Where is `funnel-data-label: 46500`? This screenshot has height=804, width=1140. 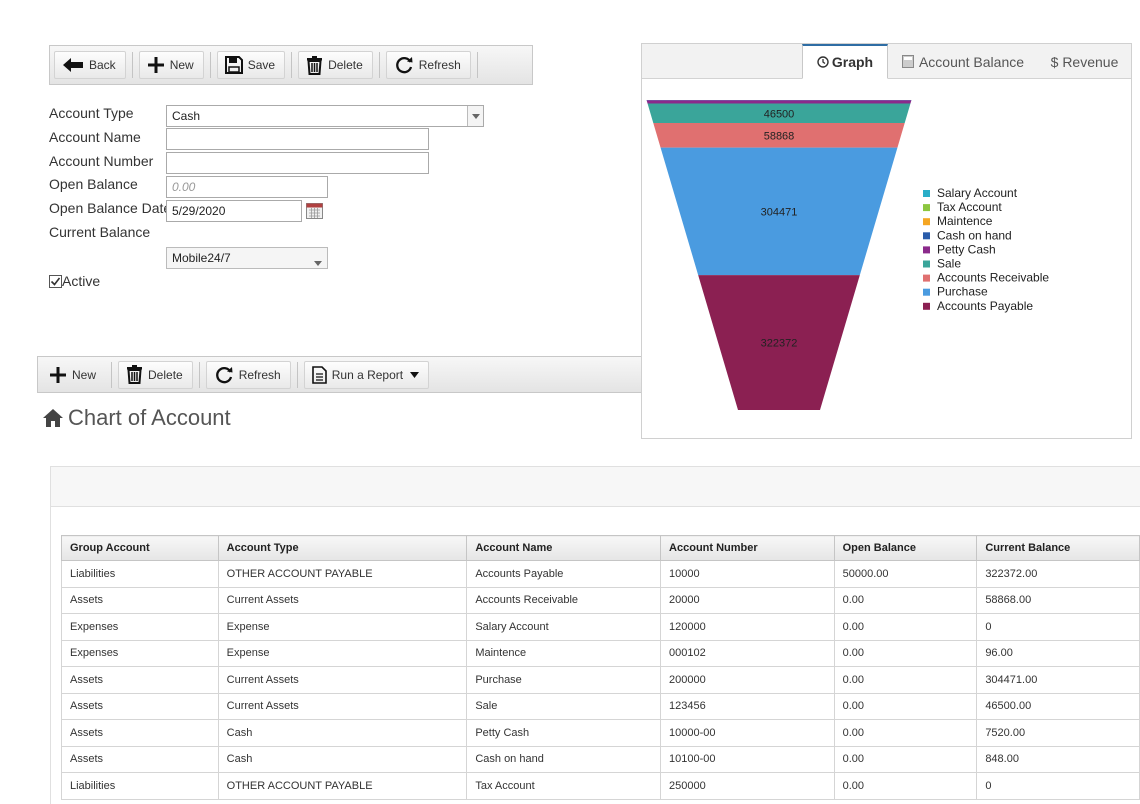
funnel-data-label: 46500 is located at coordinates (779, 114).